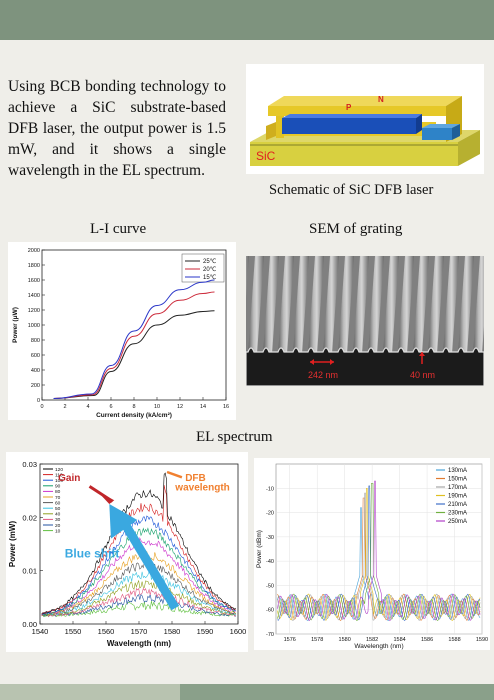  I want to click on li-x-axis-label: Current density (kA/cm²), so click(134, 415).